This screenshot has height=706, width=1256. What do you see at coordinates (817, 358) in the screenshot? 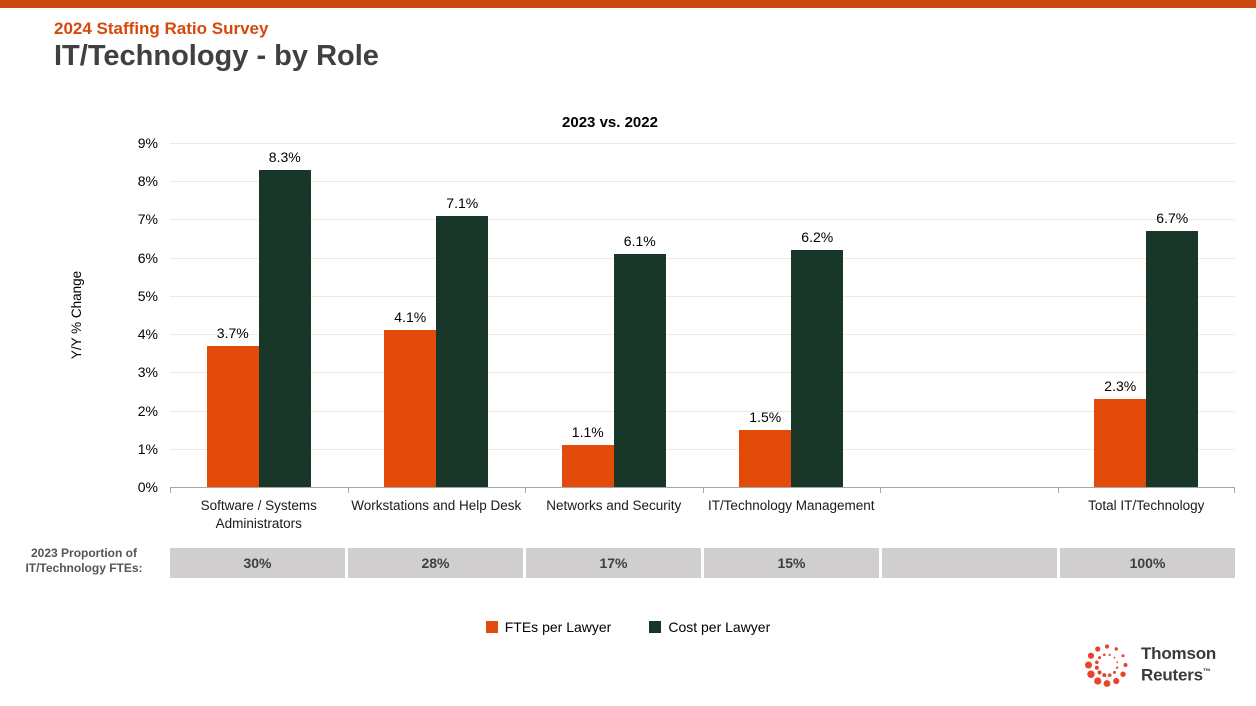
I see `bar-cost-per-lawyer: 6.2%` at bounding box center [817, 358].